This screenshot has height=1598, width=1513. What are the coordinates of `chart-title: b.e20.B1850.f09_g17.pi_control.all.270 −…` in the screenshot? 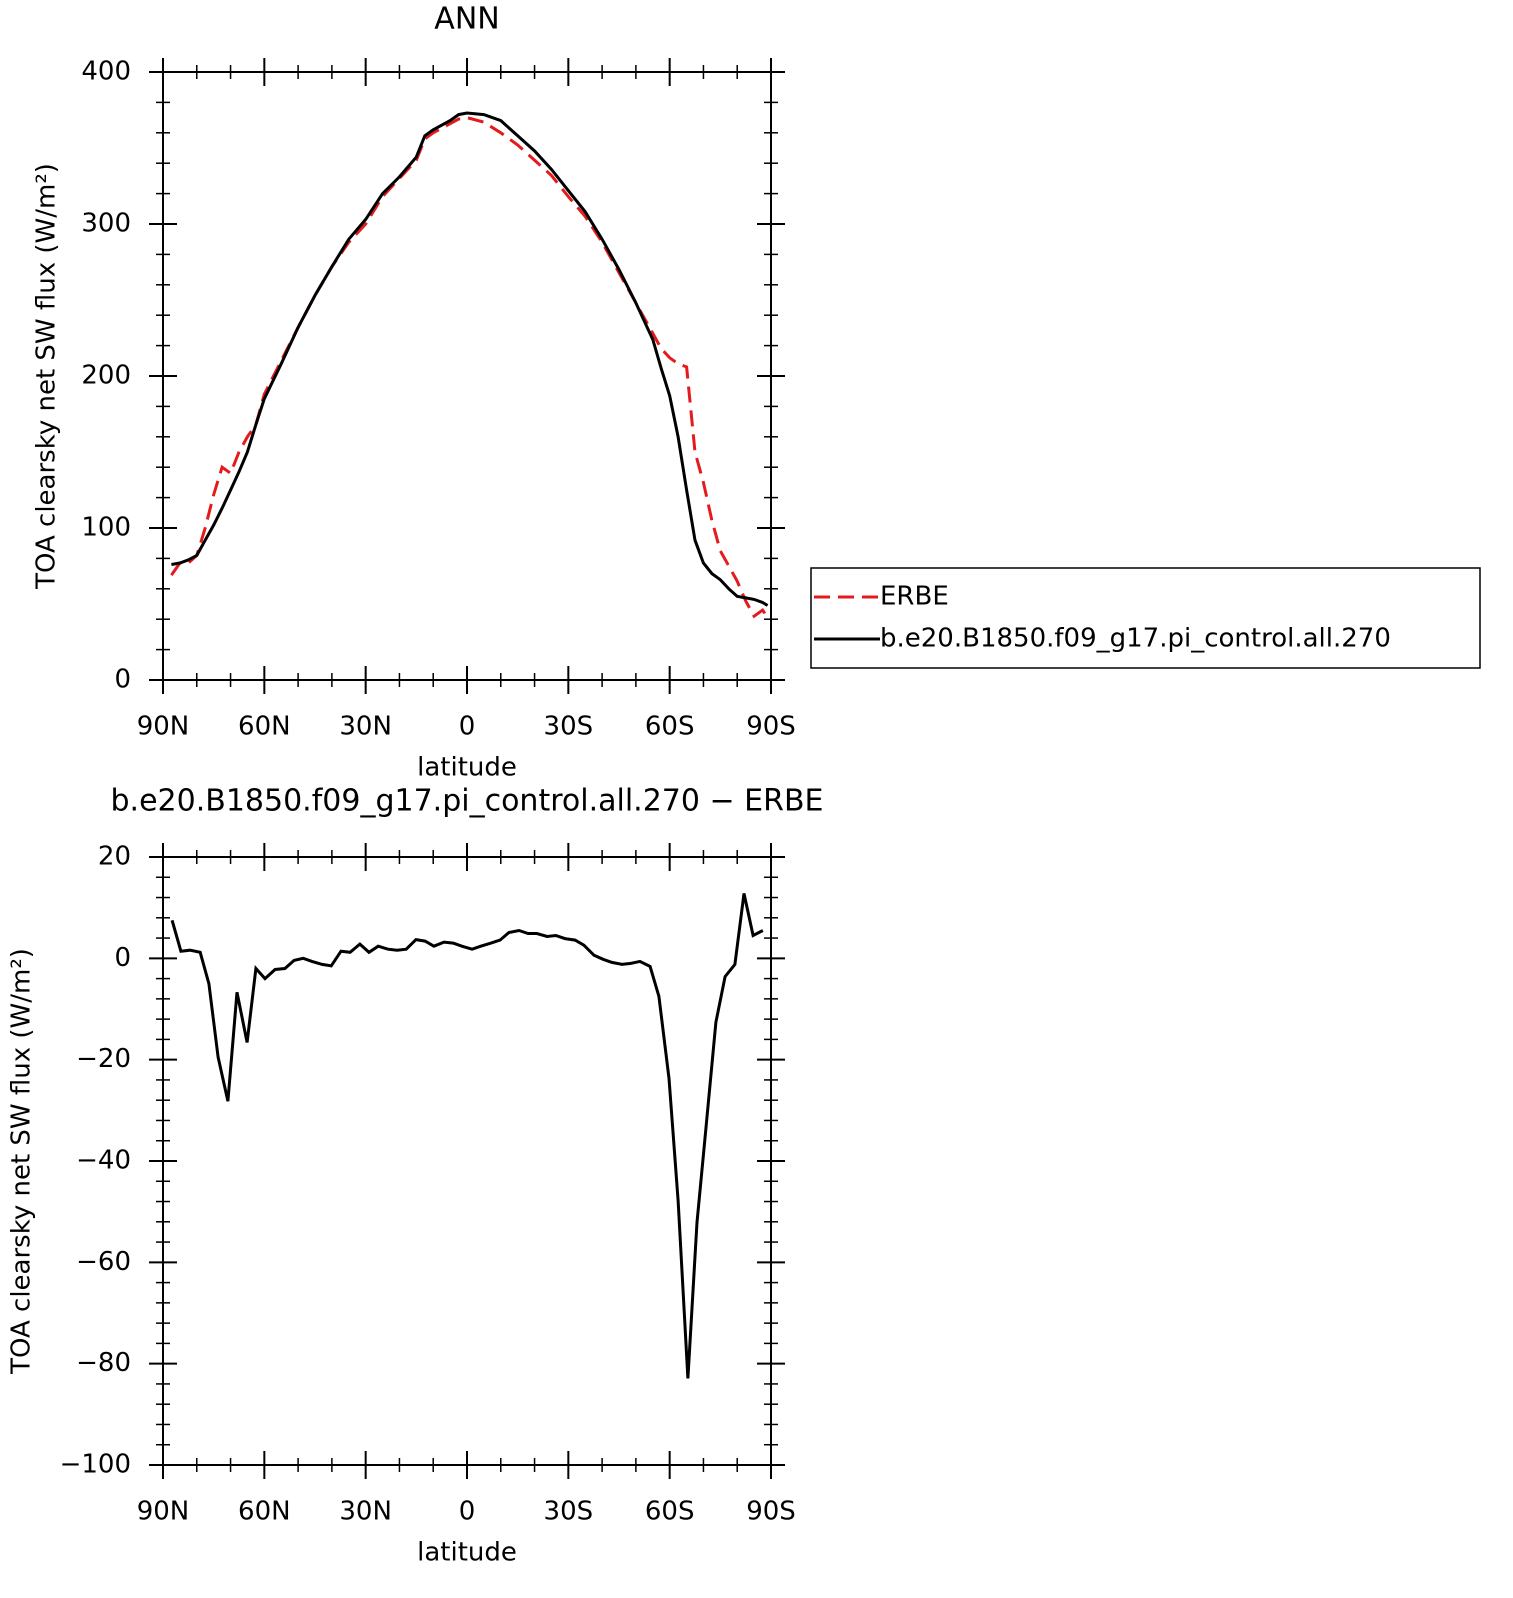 It's located at (467, 801).